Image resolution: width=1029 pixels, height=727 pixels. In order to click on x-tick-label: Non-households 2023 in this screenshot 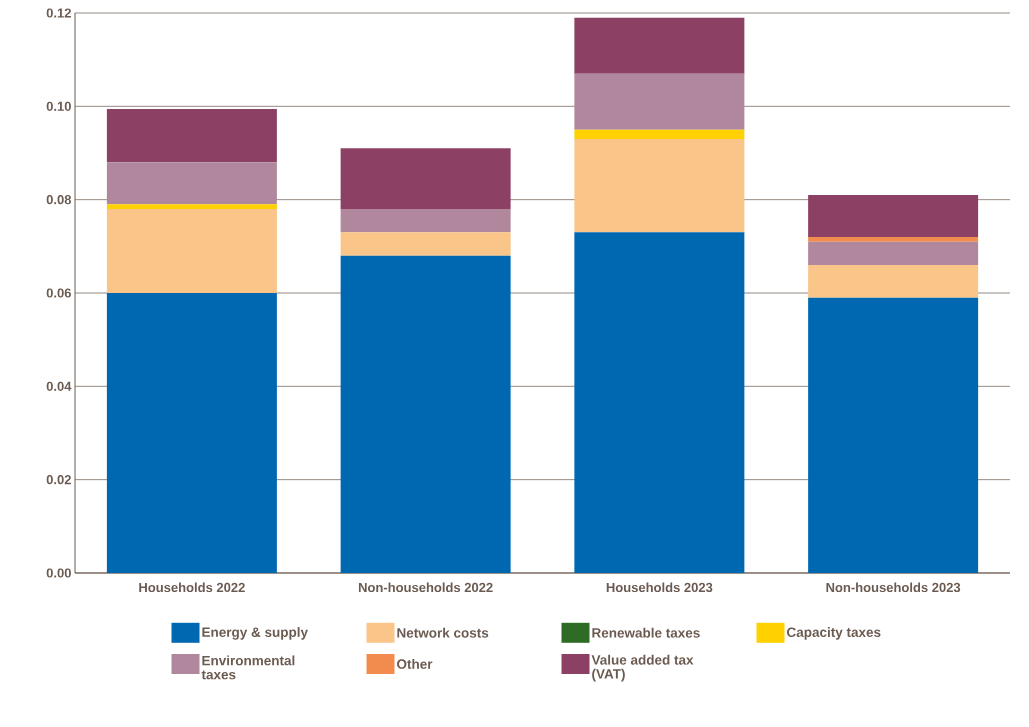, I will do `click(893, 587)`.